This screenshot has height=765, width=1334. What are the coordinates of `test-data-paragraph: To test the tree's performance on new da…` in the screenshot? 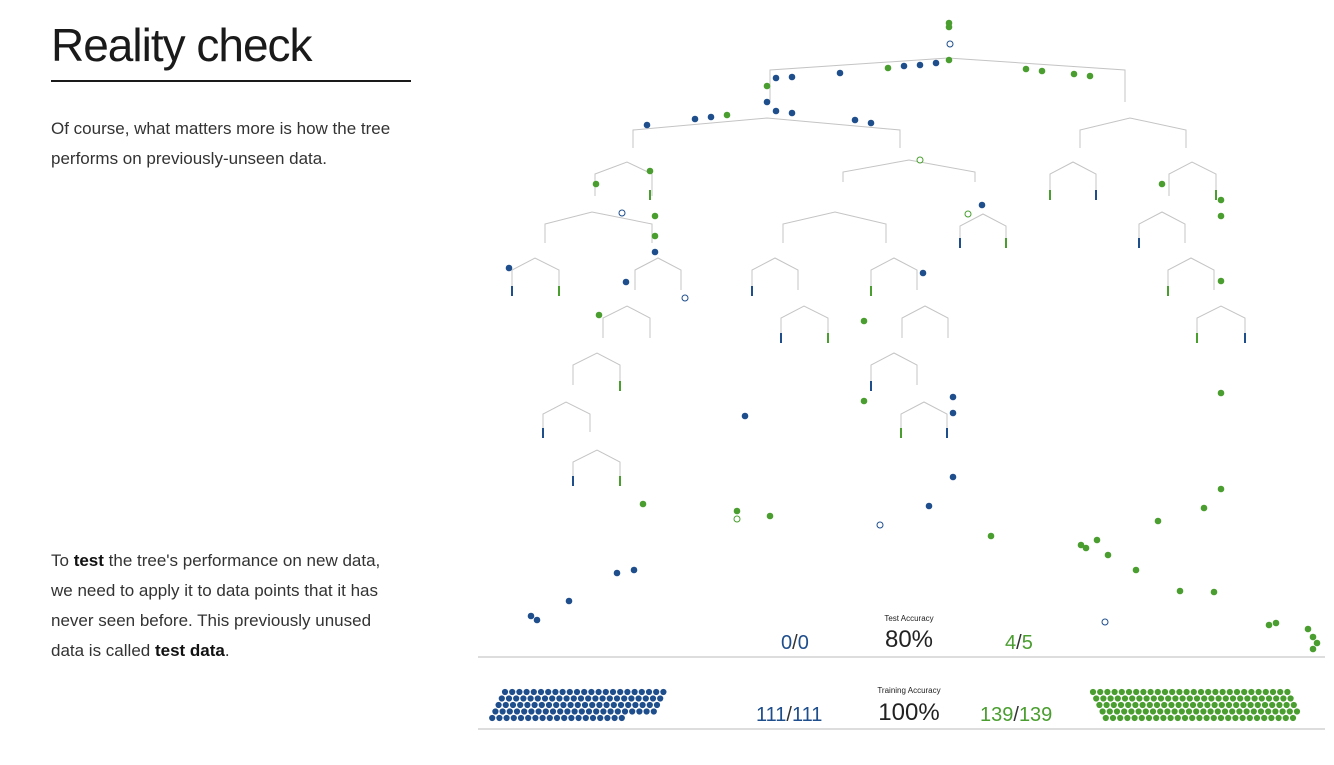 It's located at (223, 606).